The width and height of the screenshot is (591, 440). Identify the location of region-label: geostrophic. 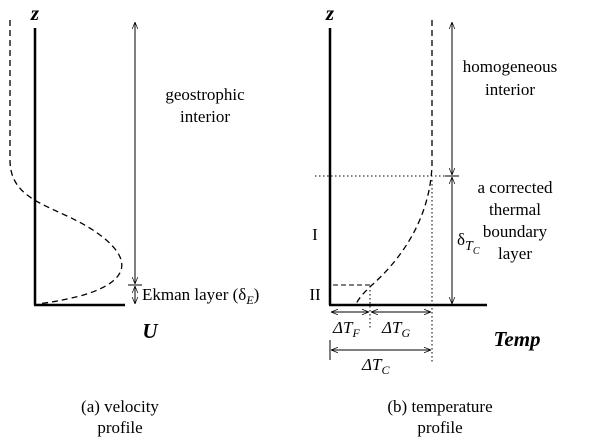
(205, 94).